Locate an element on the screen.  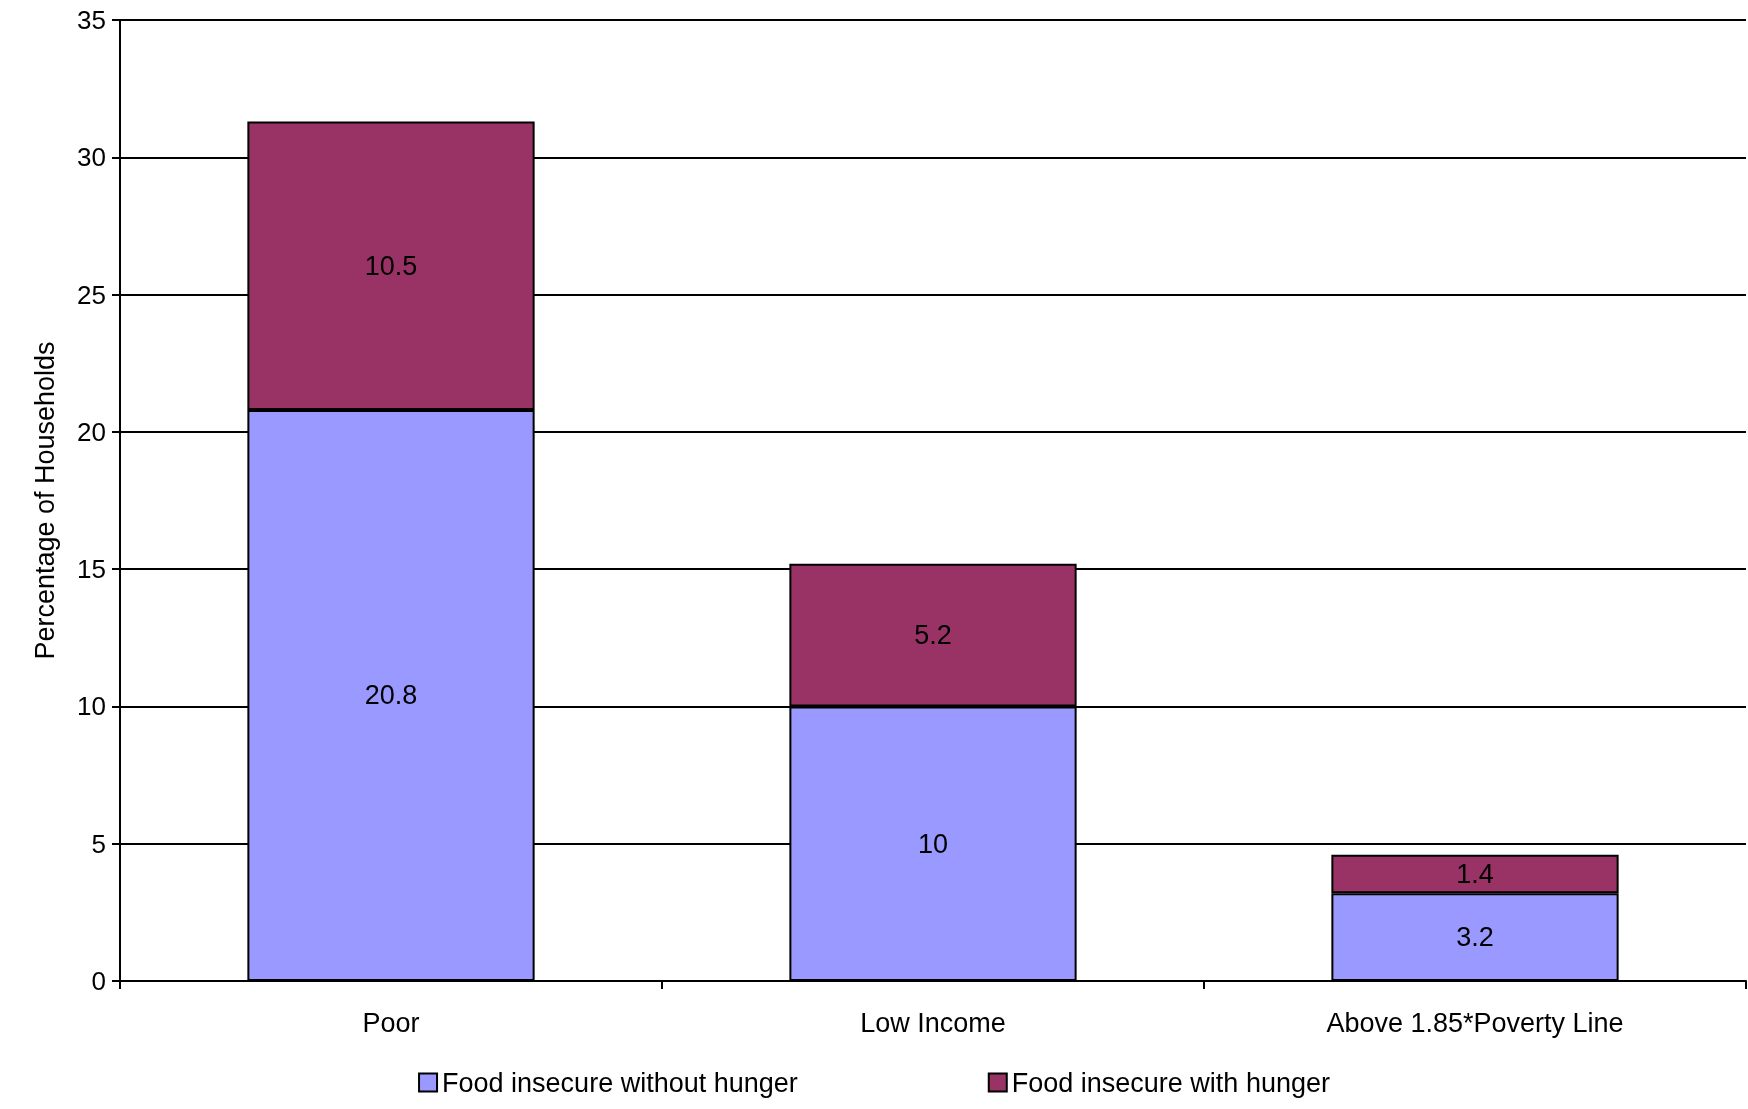
x-tick-label: Low Income is located at coordinates (933, 1022).